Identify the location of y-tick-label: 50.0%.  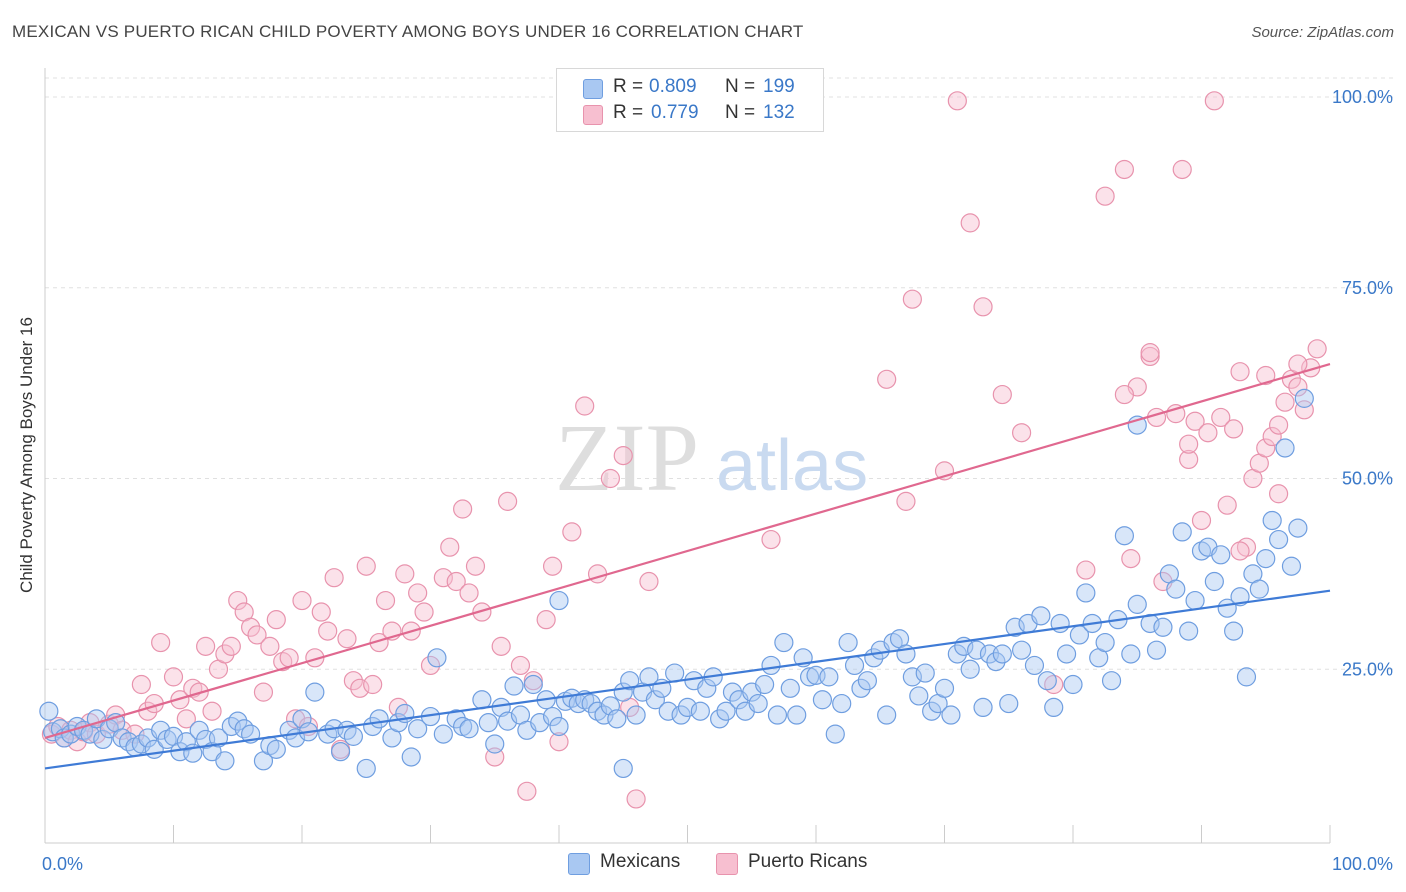
(1367, 479).